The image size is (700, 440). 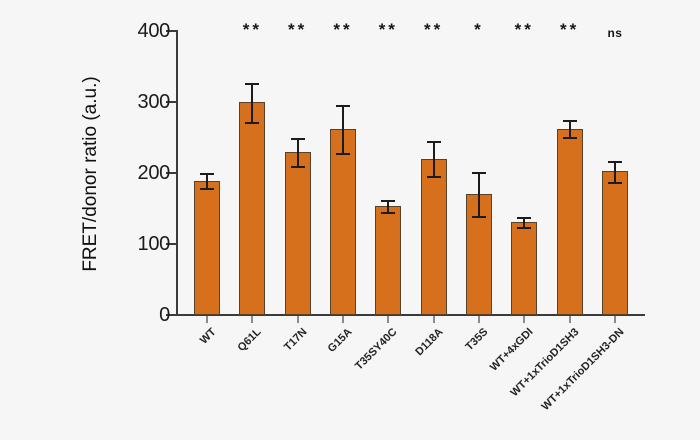 What do you see at coordinates (479, 29) in the screenshot?
I see `significance-marker: *` at bounding box center [479, 29].